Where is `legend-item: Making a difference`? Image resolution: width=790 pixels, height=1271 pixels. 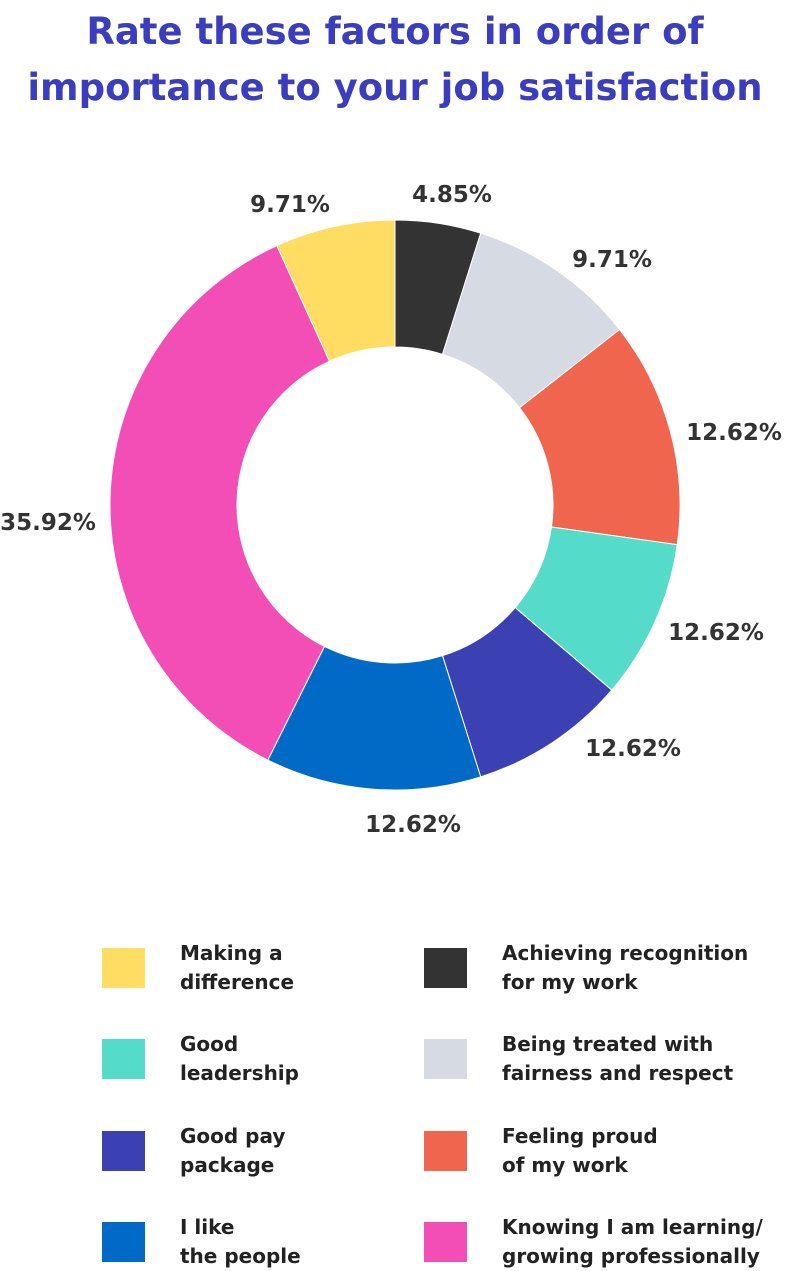
legend-item: Making a difference is located at coordinates (276, 968).